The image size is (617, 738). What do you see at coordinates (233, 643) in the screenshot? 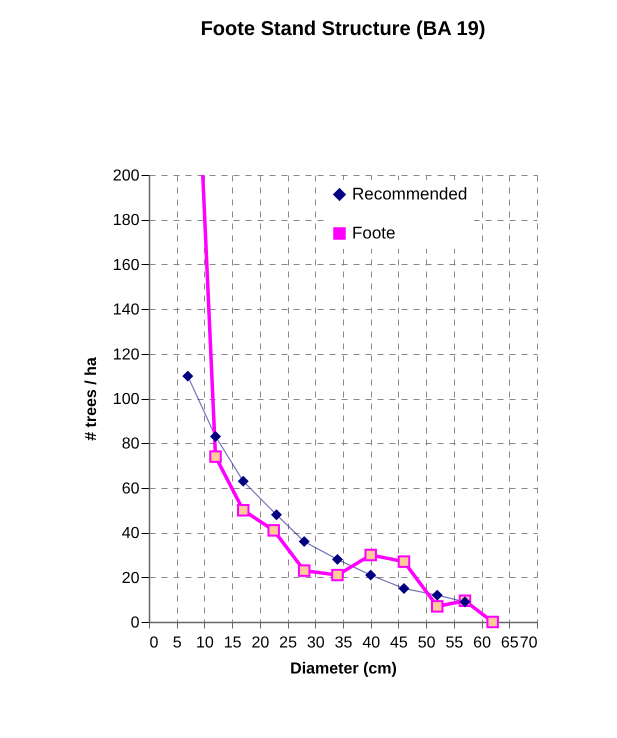
I see `x-tick-label: 15` at bounding box center [233, 643].